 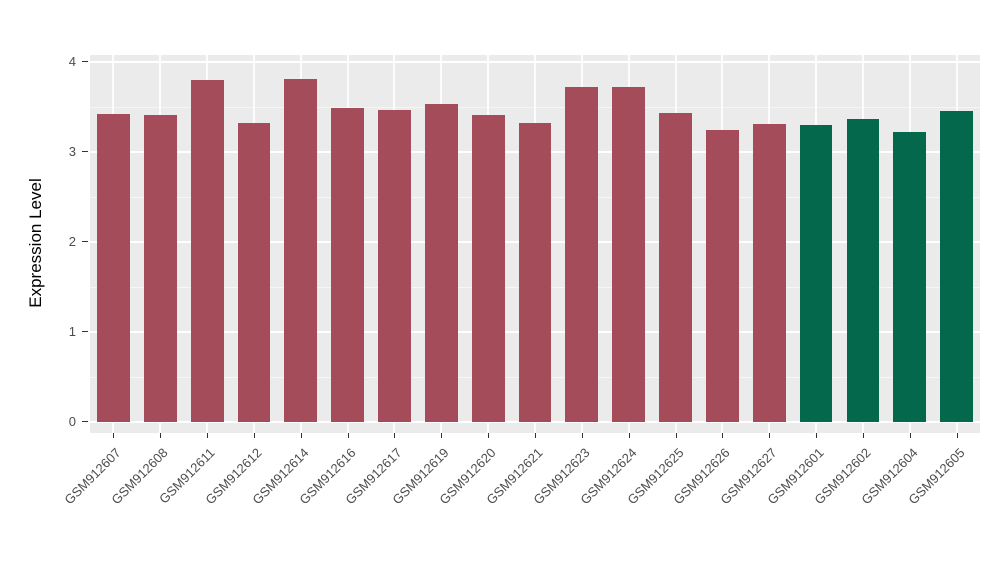 What do you see at coordinates (286, 503) in the screenshot?
I see `x-tick-slot: GSM912614` at bounding box center [286, 503].